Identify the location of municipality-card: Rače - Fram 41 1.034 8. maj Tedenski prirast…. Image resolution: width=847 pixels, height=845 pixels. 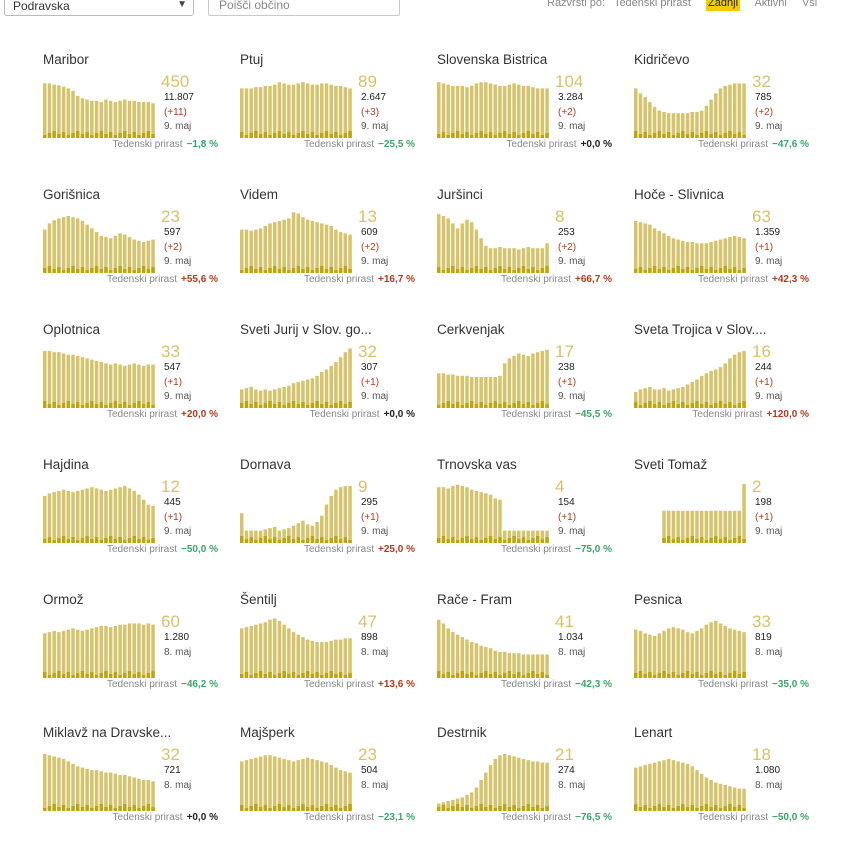
(524, 652).